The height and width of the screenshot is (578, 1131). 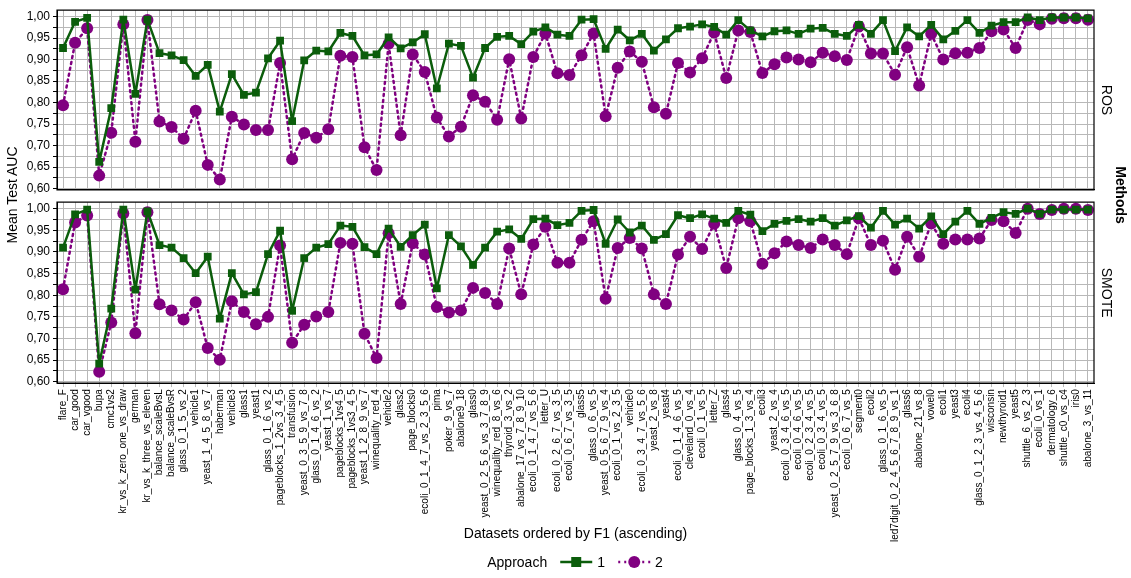 What do you see at coordinates (575, 533) in the screenshot?
I see `x-axis-title: Datasets ordered by F1 (ascending)` at bounding box center [575, 533].